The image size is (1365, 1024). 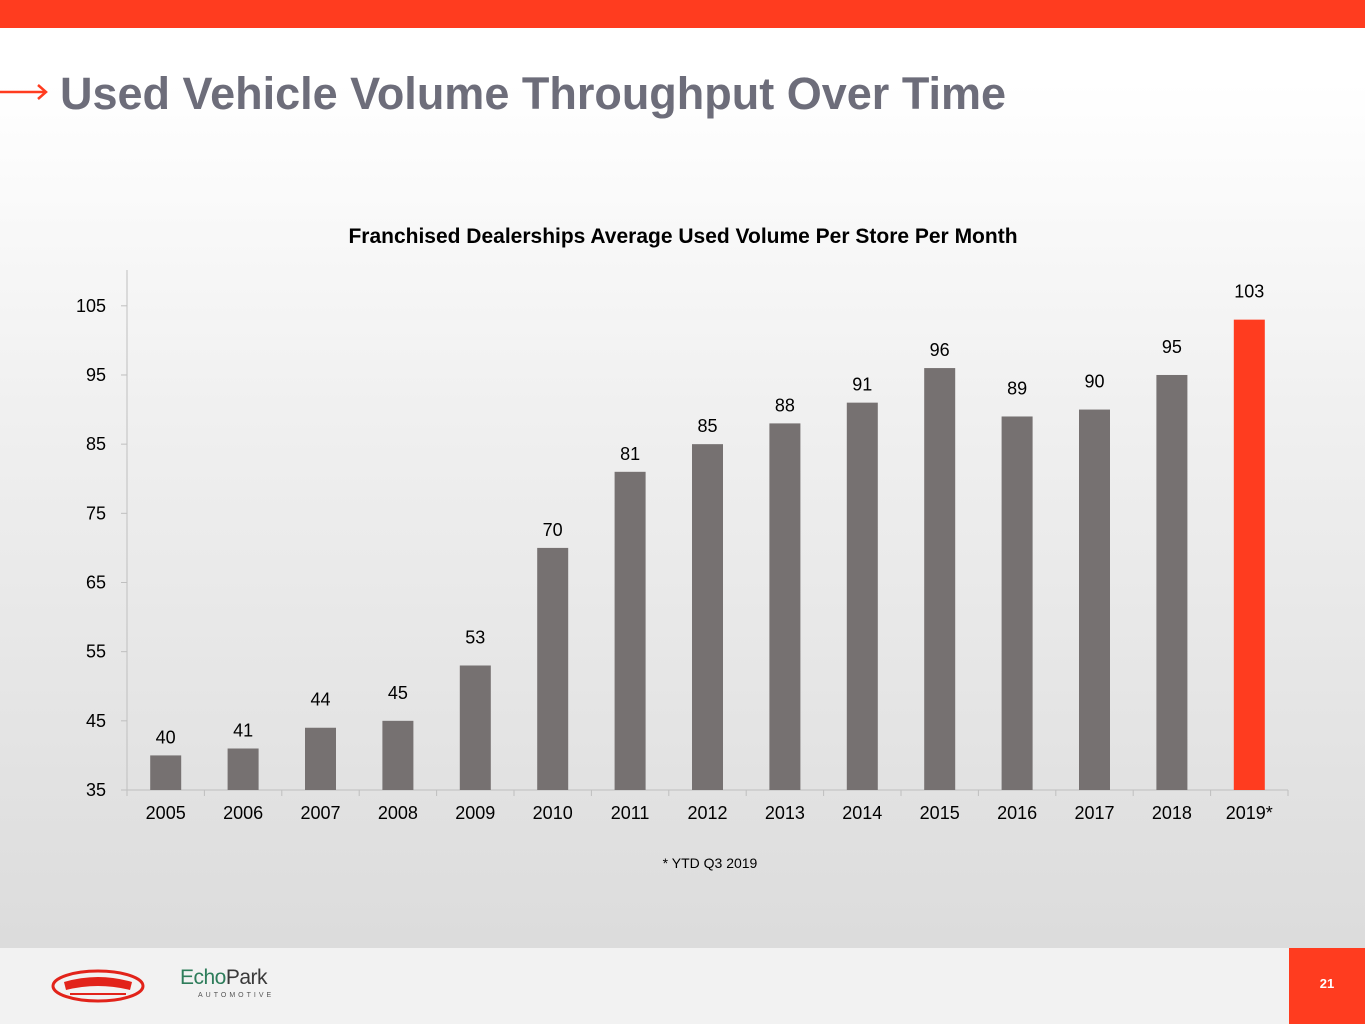 I want to click on bar-2014, so click(x=862, y=596).